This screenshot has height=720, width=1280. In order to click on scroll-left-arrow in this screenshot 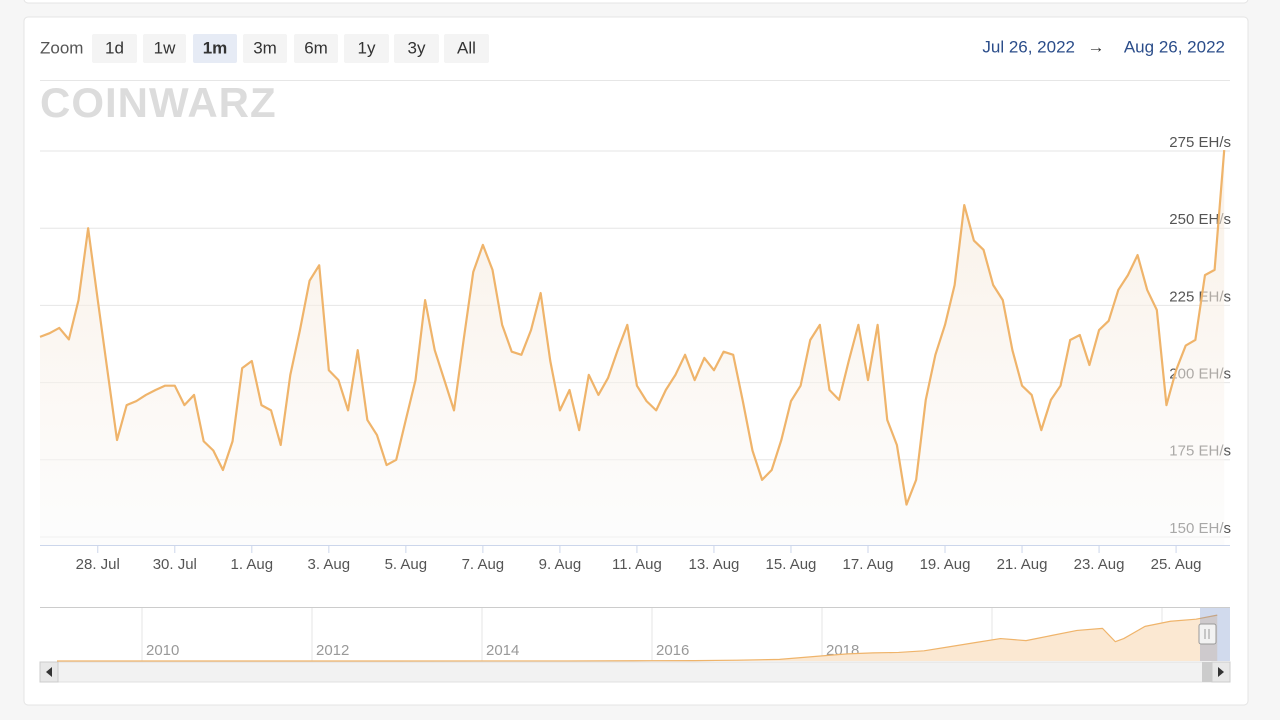, I will do `click(49, 672)`.